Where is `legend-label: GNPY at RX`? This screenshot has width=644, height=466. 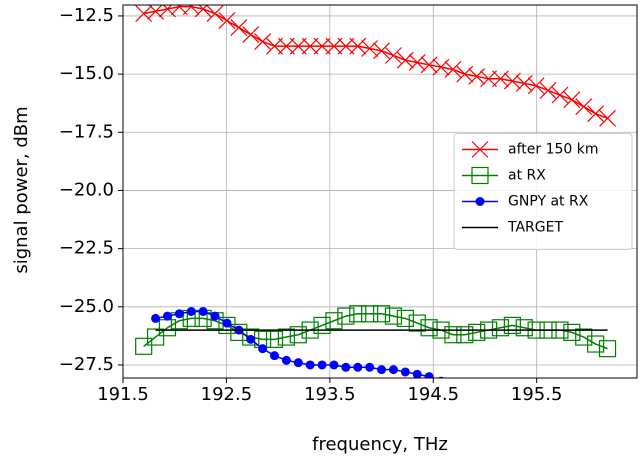
legend-label: GNPY at RX is located at coordinates (548, 202).